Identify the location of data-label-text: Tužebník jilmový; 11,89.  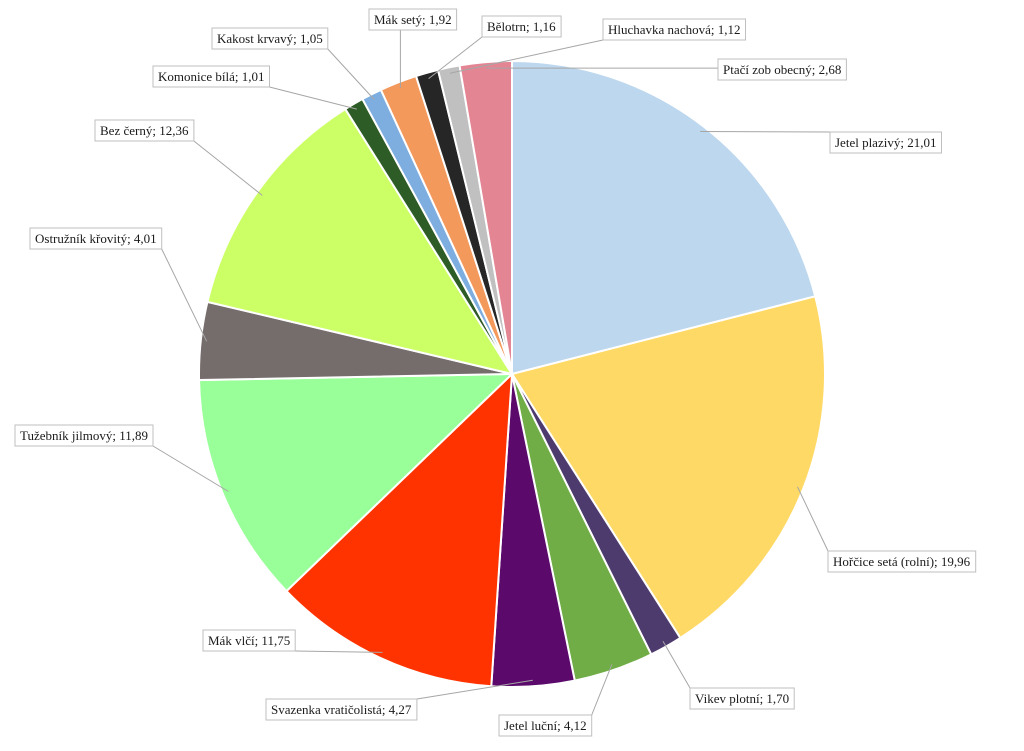
(84, 435).